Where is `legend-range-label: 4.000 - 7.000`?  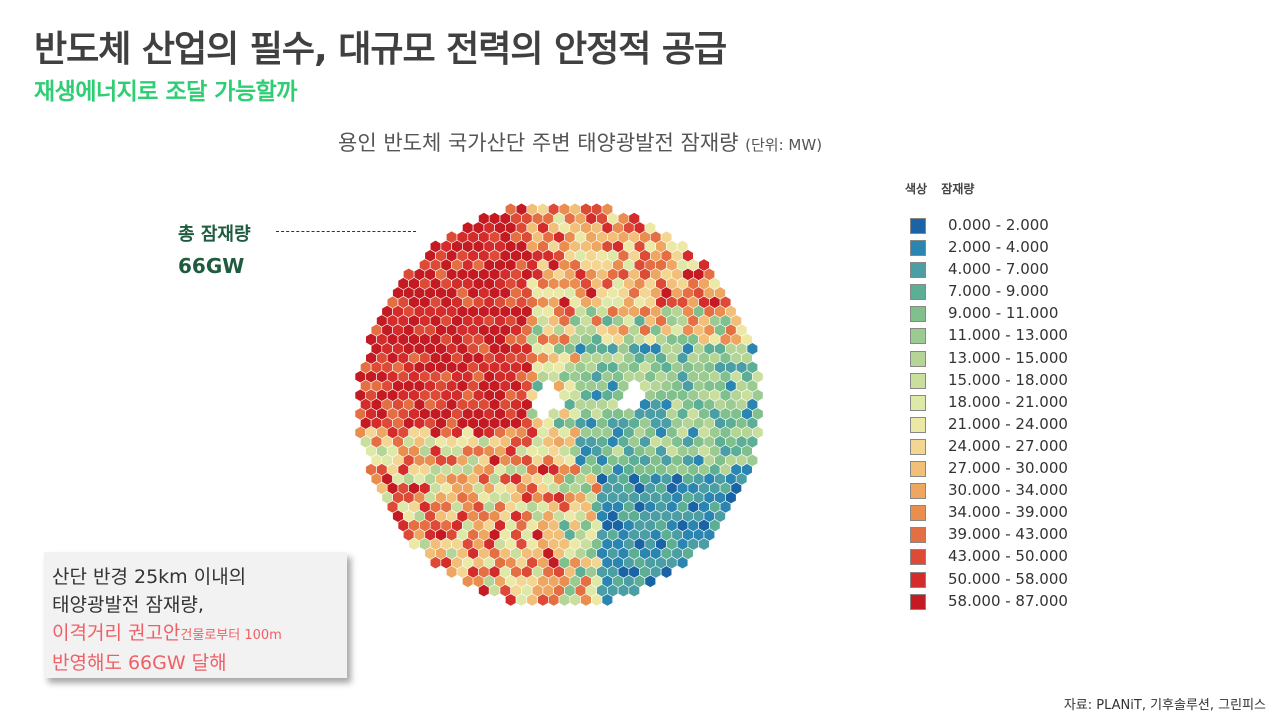 legend-range-label: 4.000 - 7.000 is located at coordinates (998, 269).